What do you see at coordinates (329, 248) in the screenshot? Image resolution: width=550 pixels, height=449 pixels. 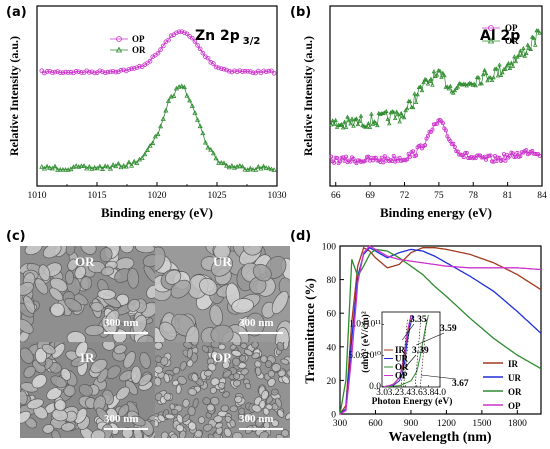 I see `y-tick-label: 100` at bounding box center [329, 248].